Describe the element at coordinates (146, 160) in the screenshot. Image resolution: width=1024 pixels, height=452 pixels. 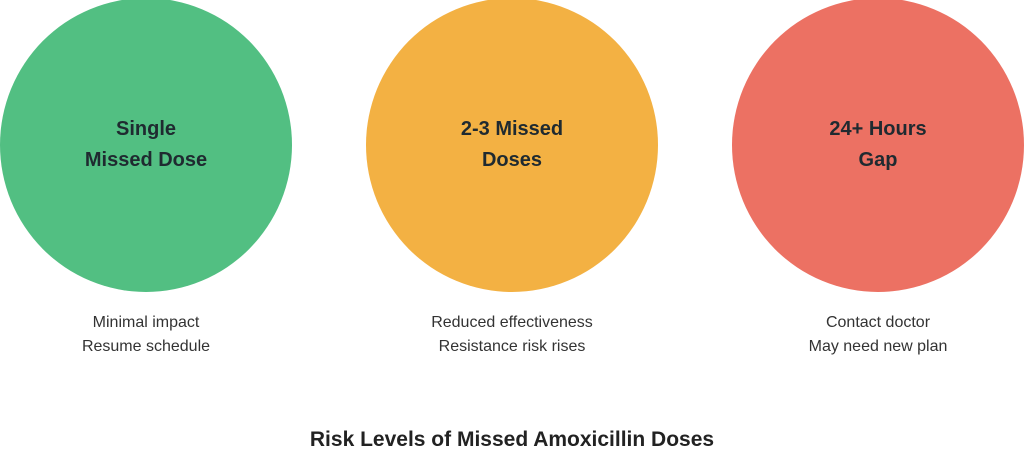
I see `risk-label-line2: Missed Dose` at that location.